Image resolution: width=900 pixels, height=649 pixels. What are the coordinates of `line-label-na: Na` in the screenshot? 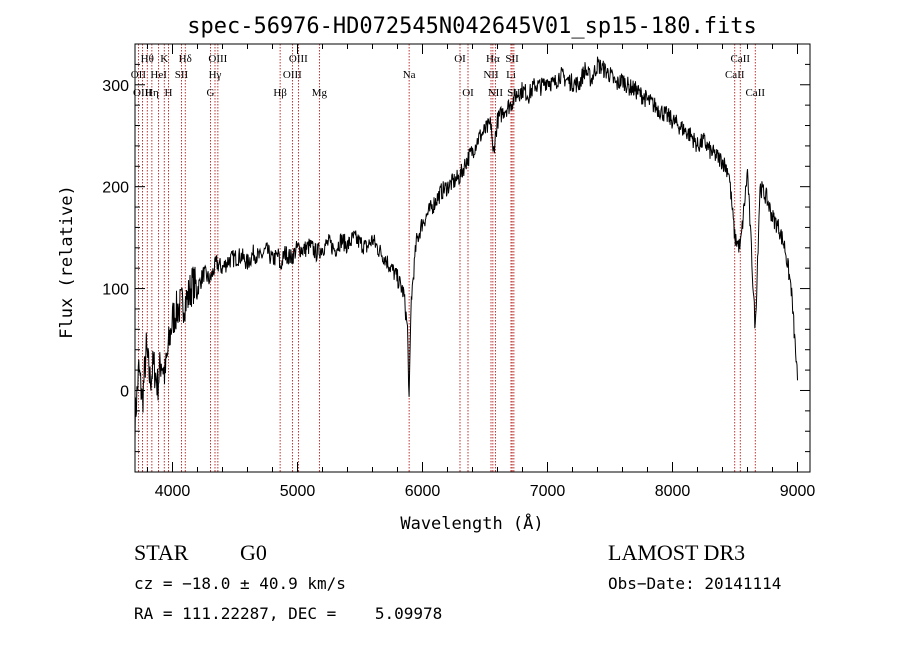 It's located at (409, 75).